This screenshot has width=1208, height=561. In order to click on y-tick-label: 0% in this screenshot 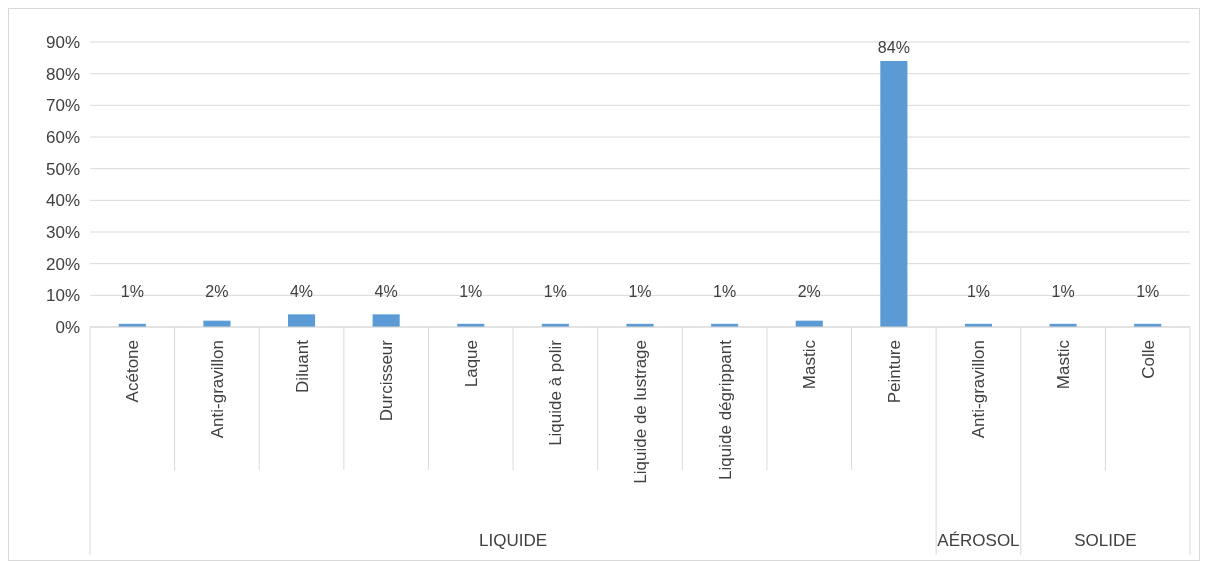, I will do `click(67, 327)`.